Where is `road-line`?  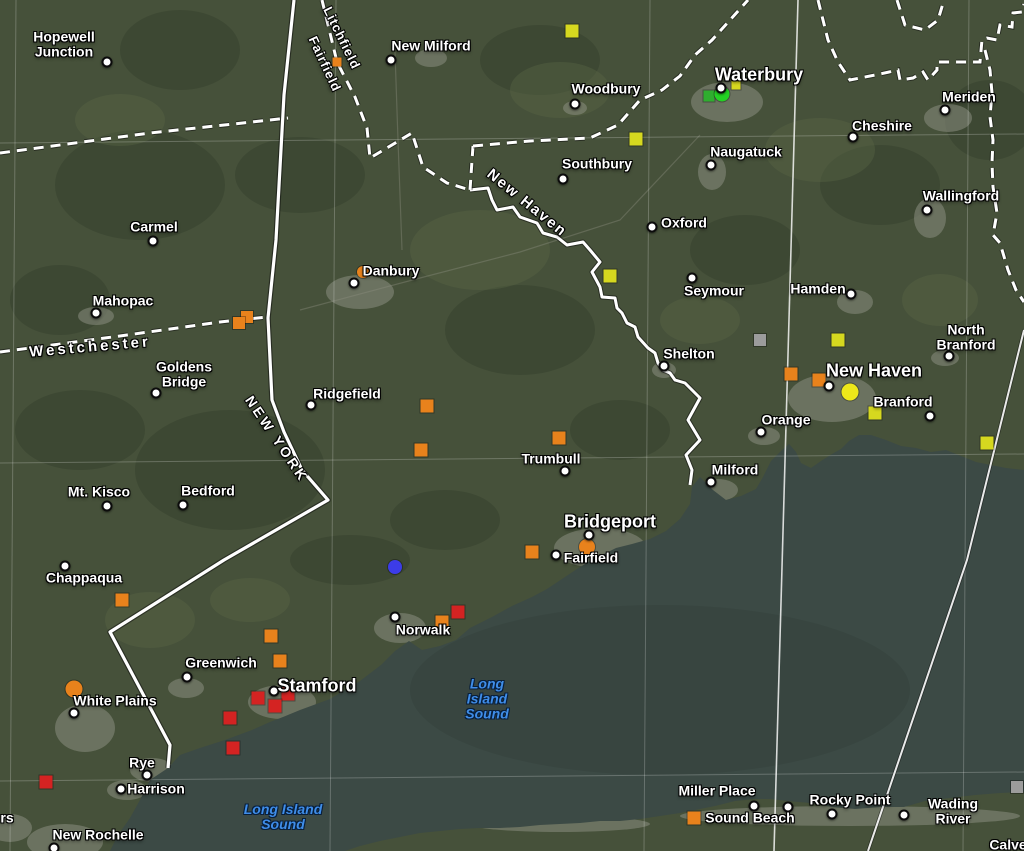 road-line is located at coordinates (500, 222).